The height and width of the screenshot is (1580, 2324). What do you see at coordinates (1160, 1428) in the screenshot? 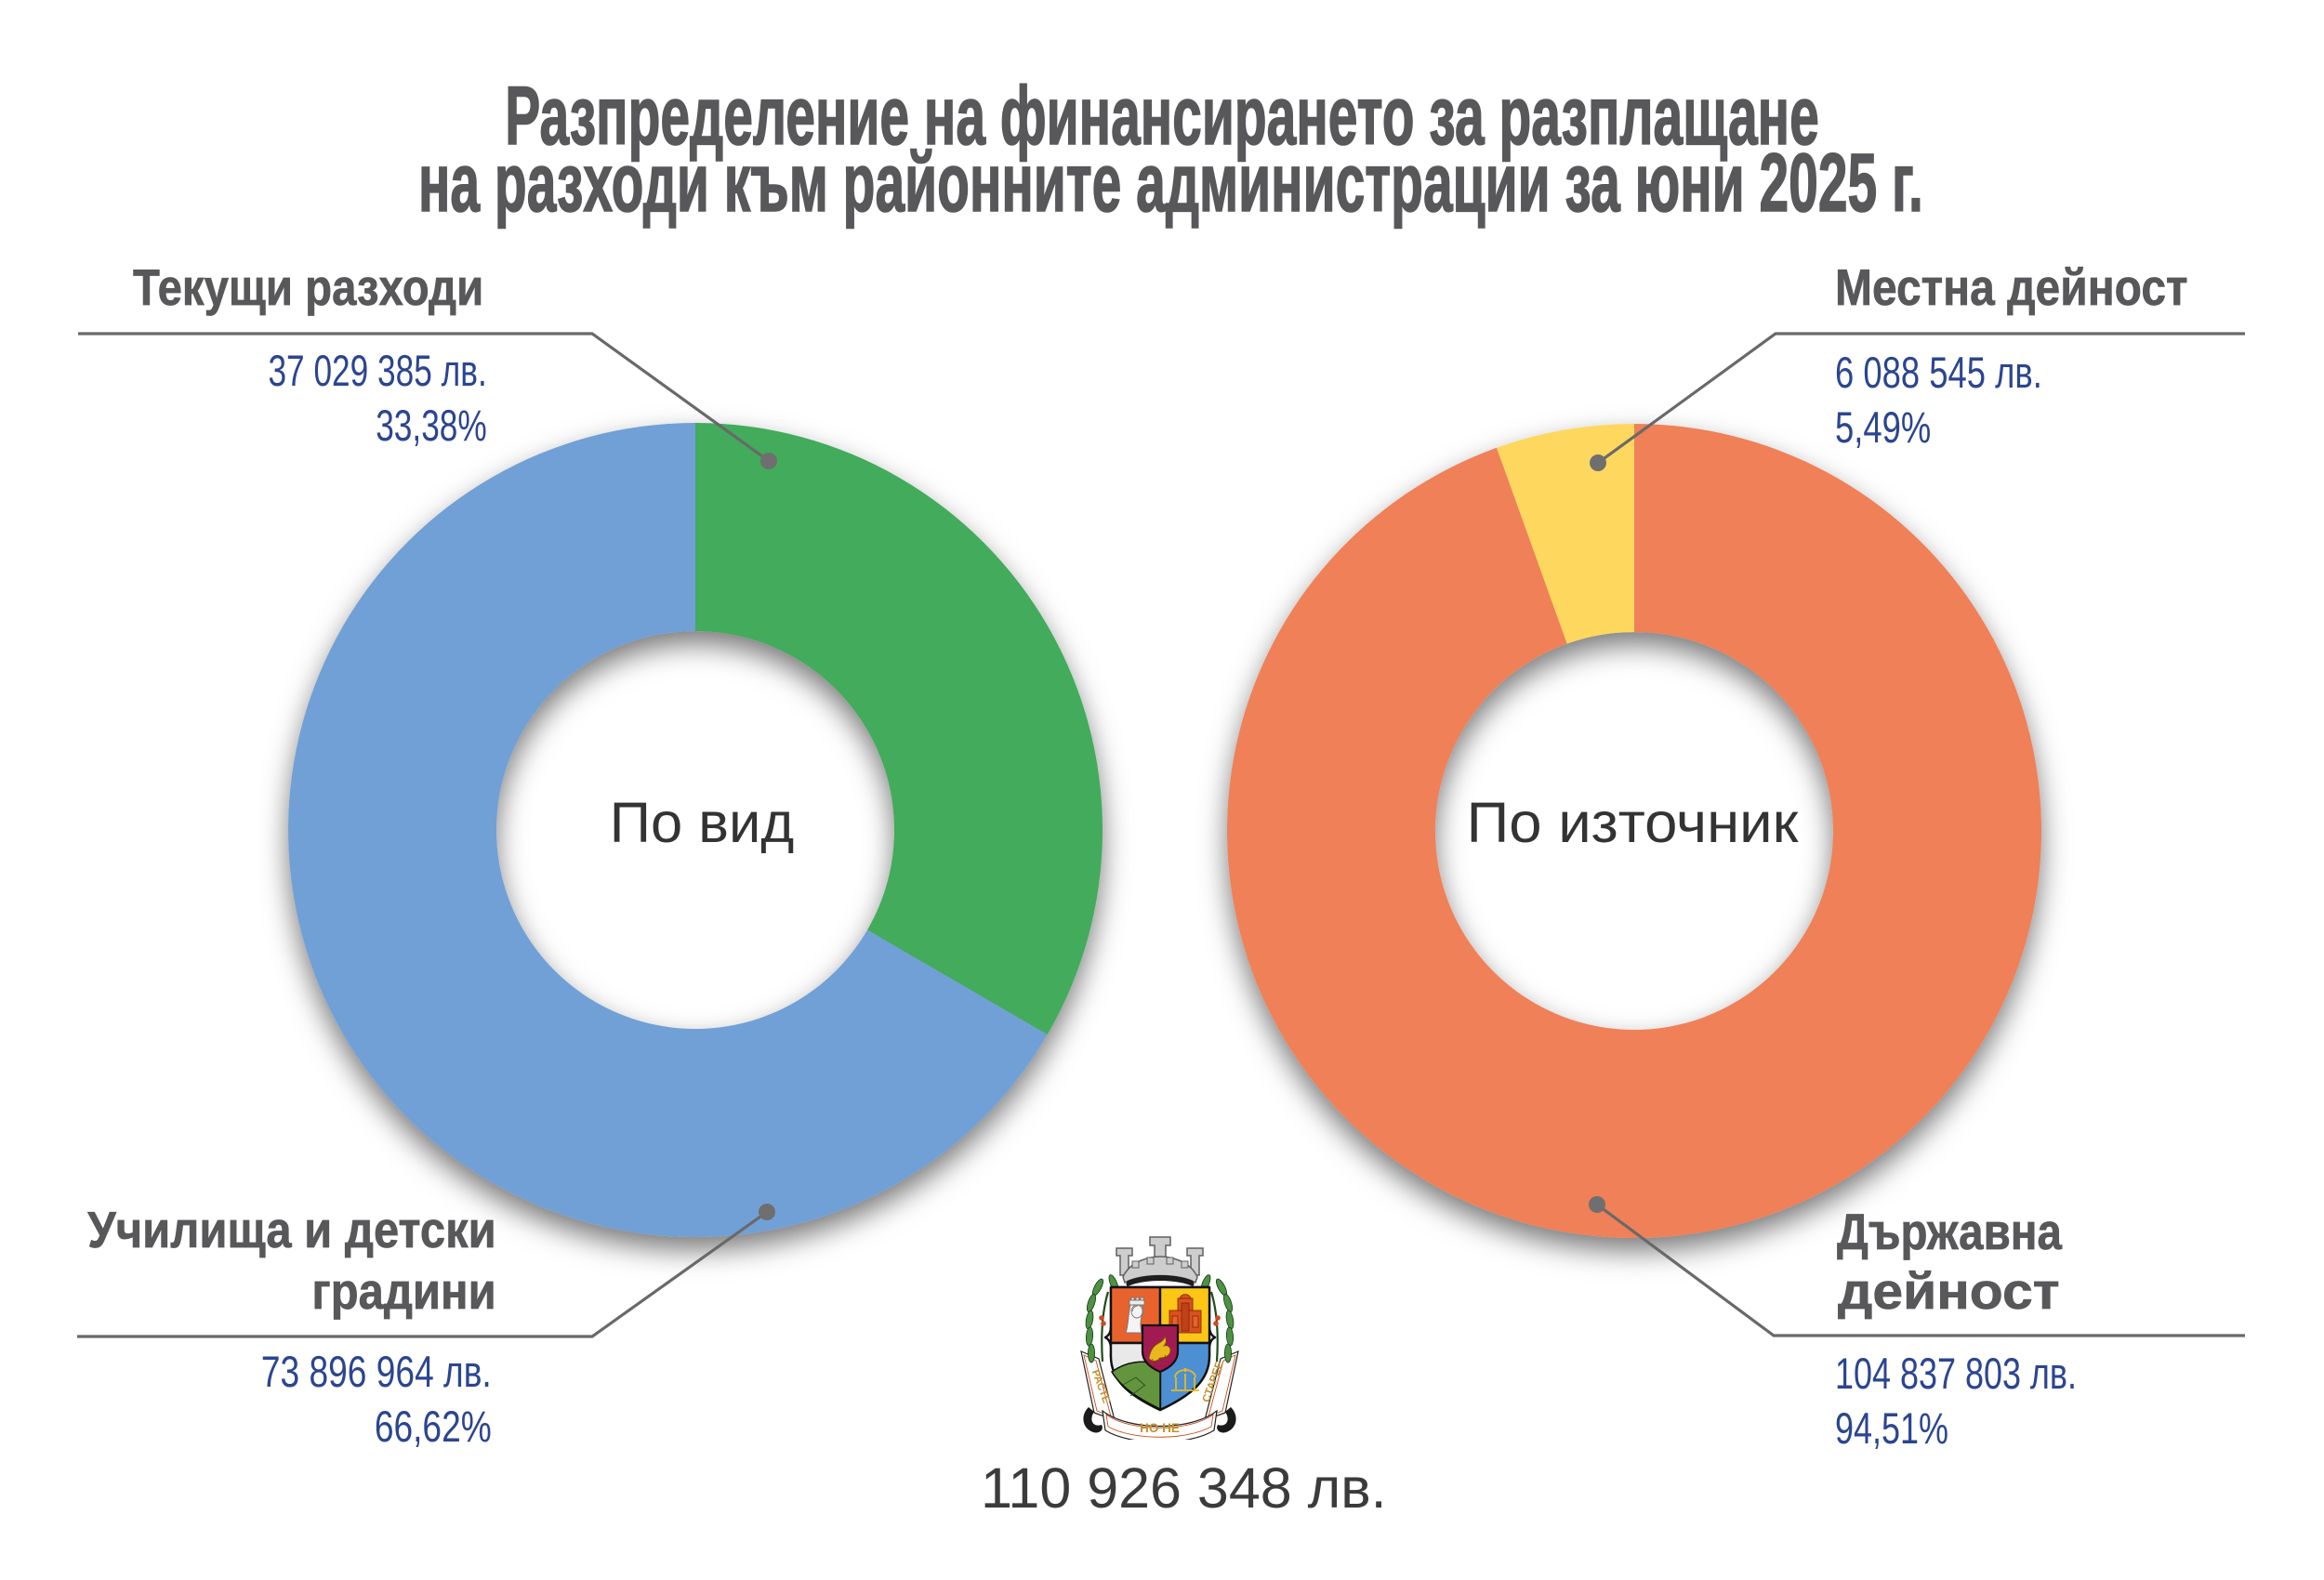
I see `svg-text: НО НЕ` at bounding box center [1160, 1428].